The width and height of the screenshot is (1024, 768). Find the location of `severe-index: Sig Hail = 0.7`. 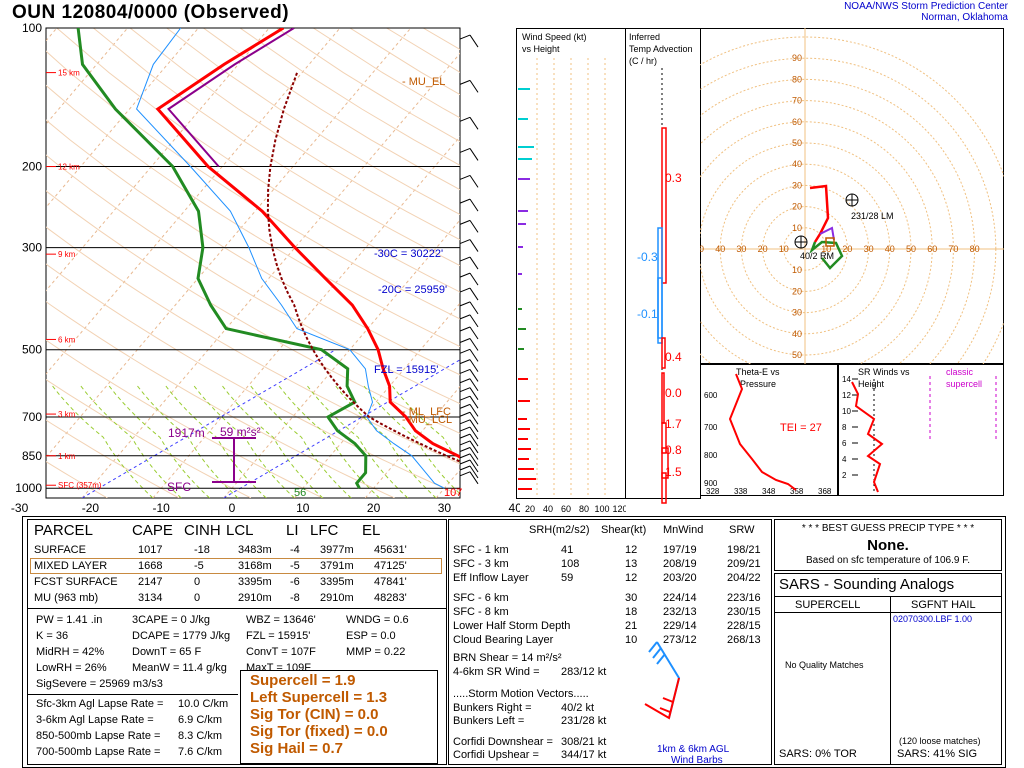

severe-index: Sig Hail = 0.7 is located at coordinates (296, 748).